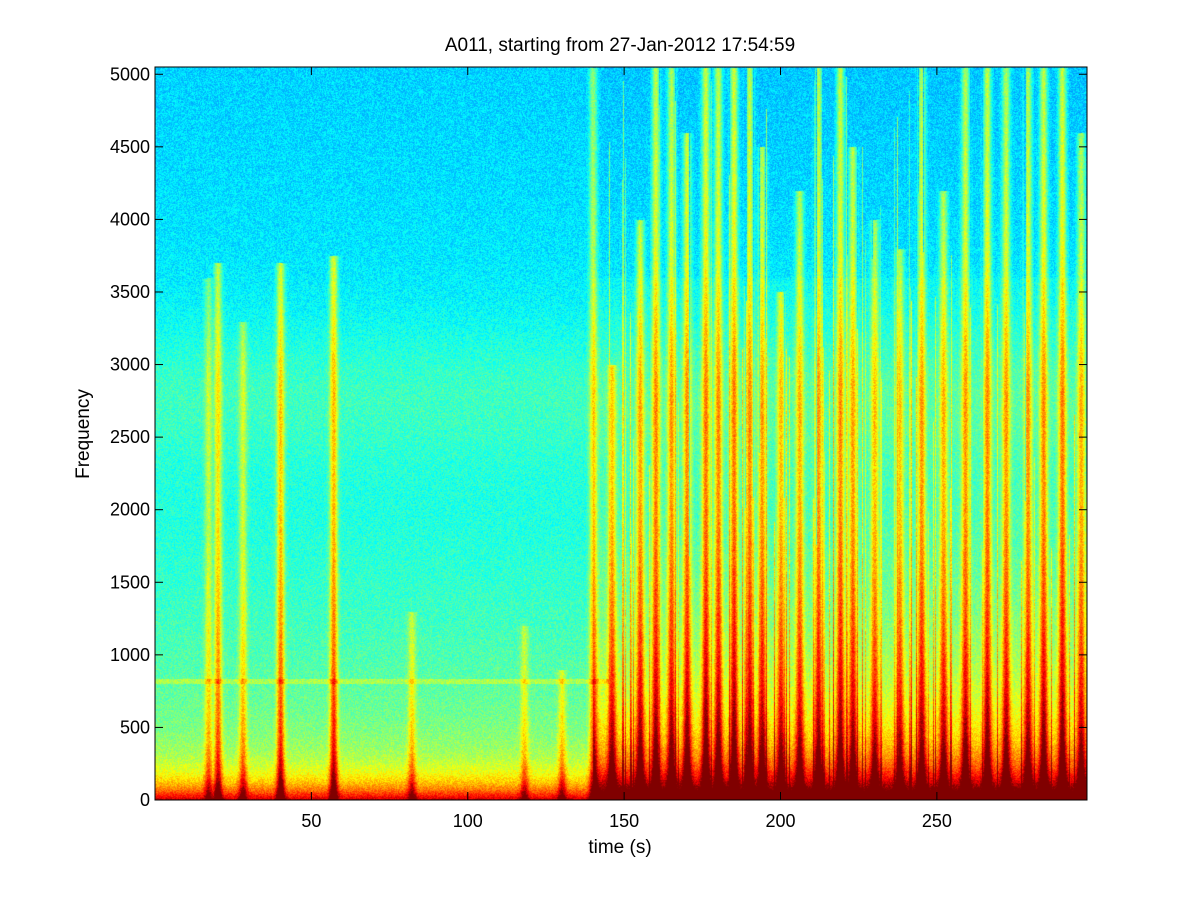 This screenshot has height=900, width=1200. Describe the element at coordinates (780, 821) in the screenshot. I see `x-tick-label: 200` at that location.